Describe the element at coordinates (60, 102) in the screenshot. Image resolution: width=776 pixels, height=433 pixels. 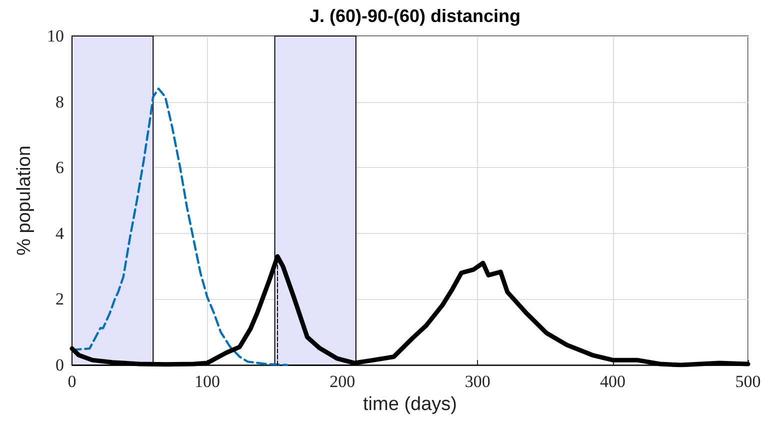
I see `y-tick-label: 8` at that location.